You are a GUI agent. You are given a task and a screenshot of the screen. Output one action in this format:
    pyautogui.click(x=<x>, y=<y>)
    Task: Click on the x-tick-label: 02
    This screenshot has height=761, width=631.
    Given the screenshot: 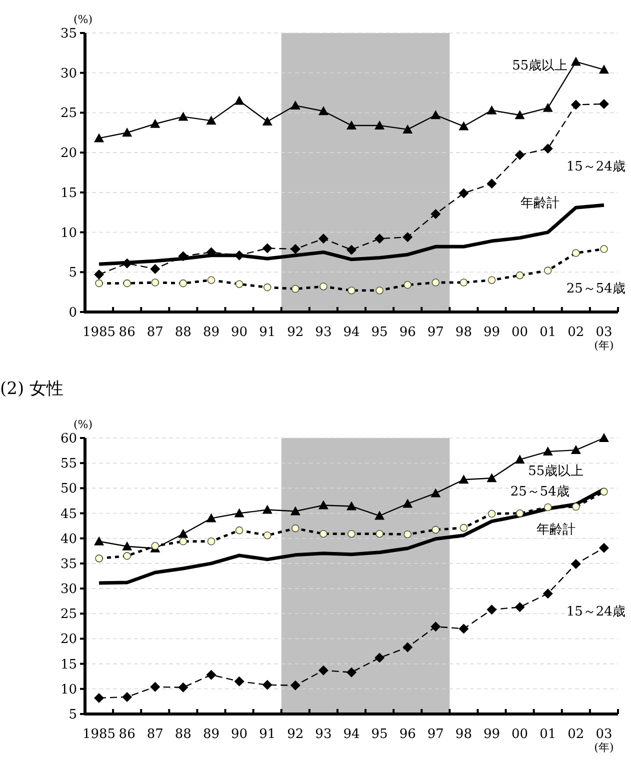 What is the action you would take?
    pyautogui.click(x=576, y=734)
    